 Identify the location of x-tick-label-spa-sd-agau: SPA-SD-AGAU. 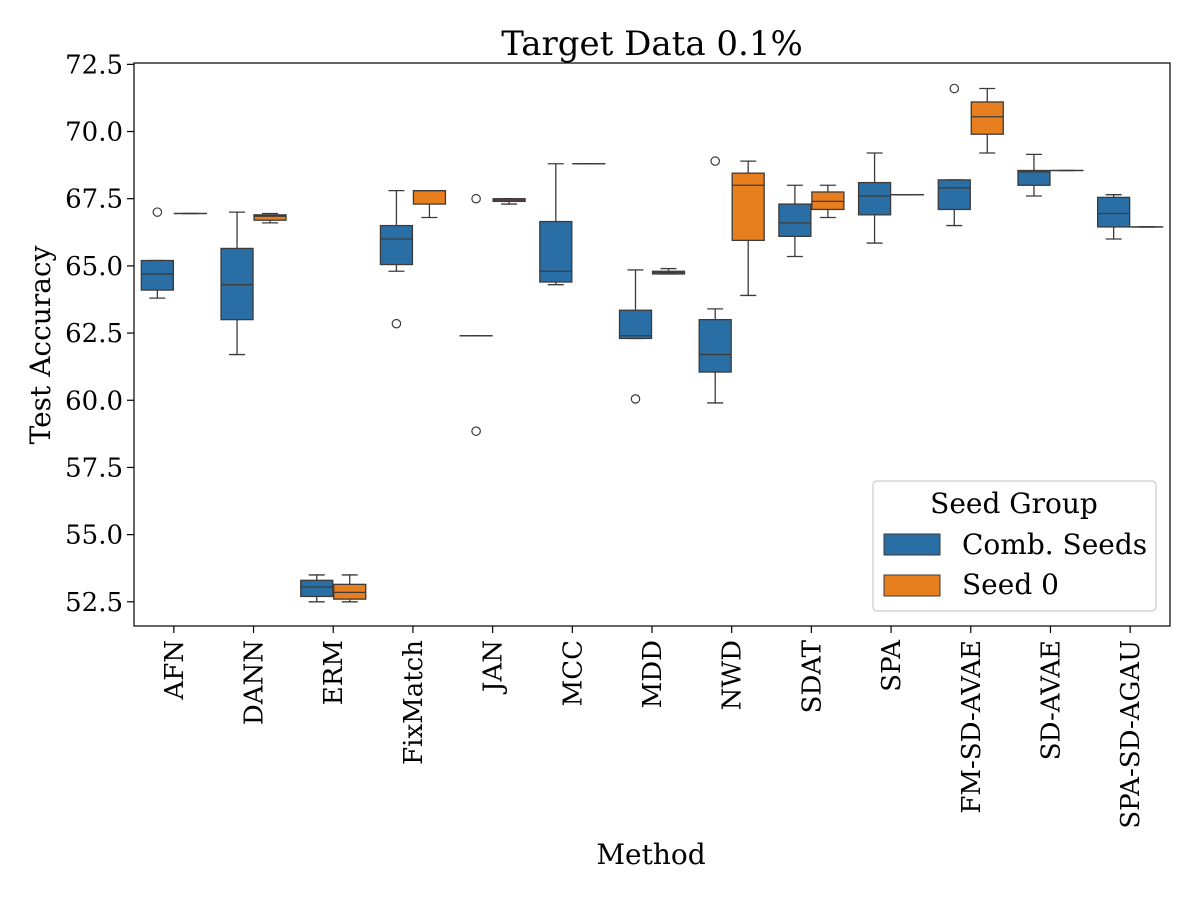
(1131, 734).